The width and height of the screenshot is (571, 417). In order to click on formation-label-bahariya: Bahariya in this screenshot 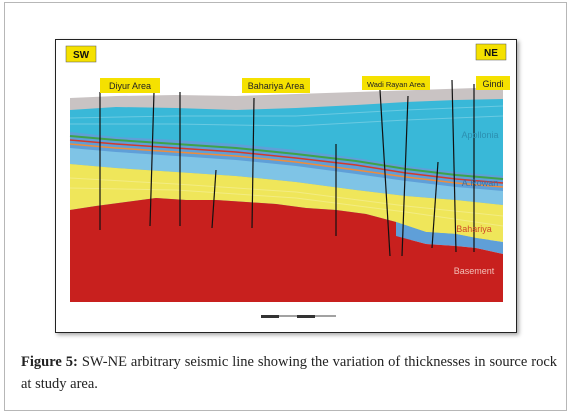, I will do `click(474, 229)`.